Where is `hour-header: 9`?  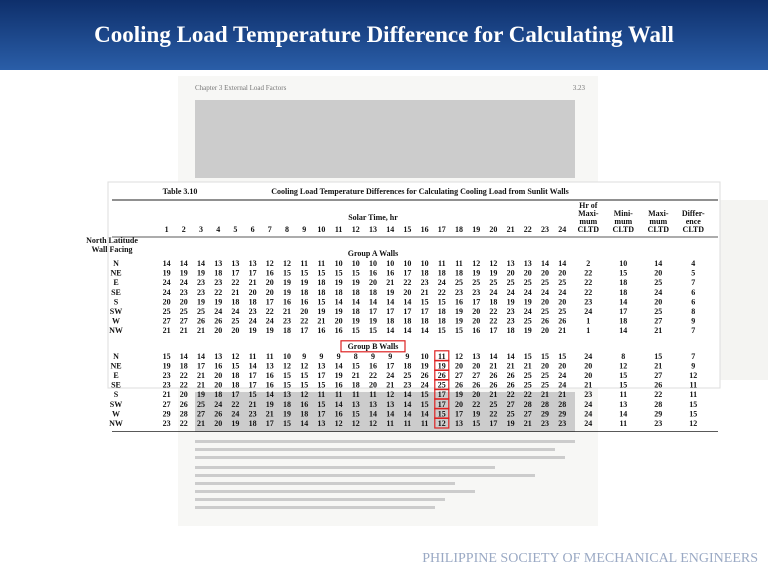
hour-header: 9 is located at coordinates (304, 229).